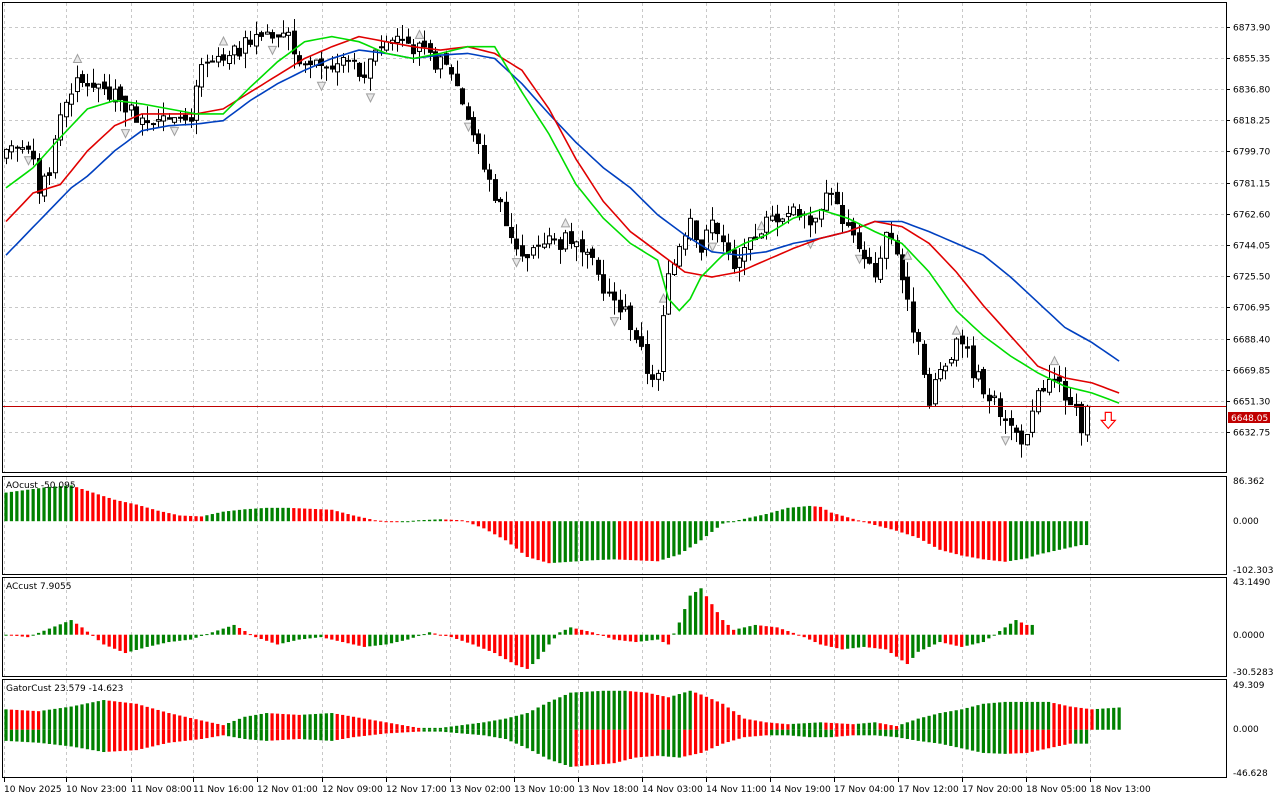  I want to click on fractal-down-icon, so click(272, 50).